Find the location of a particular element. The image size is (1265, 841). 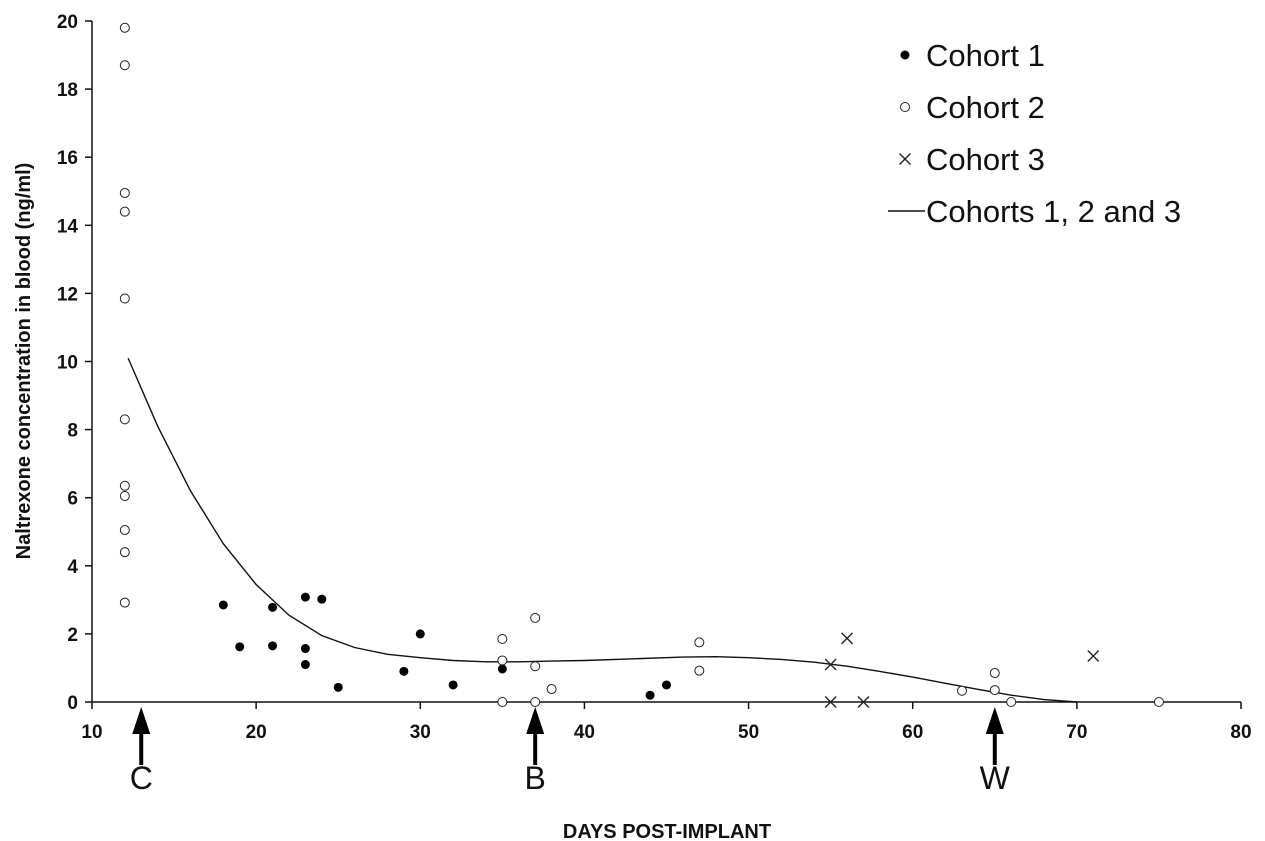

x-axis-title: DAYS POST-IMPLANT is located at coordinates (667, 831).